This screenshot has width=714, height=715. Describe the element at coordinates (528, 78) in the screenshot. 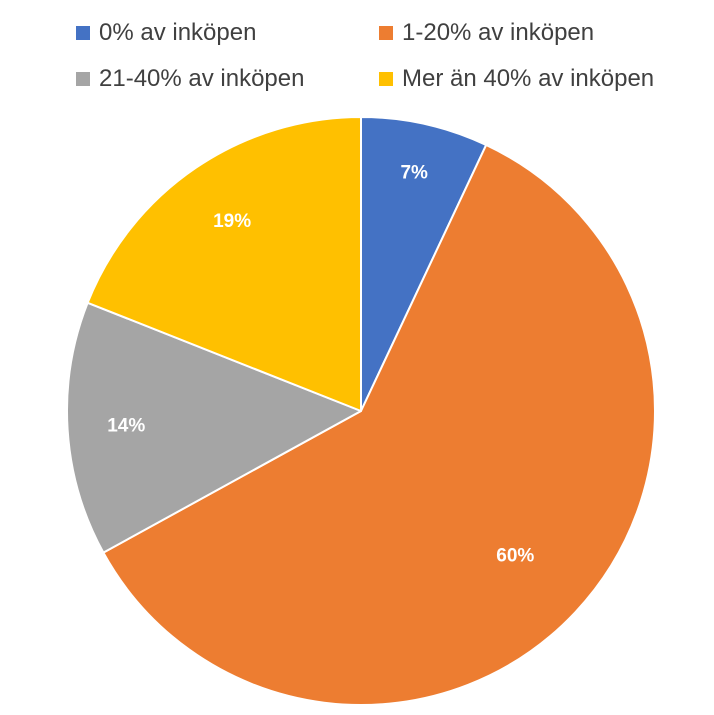

I see `legend-label-3: Mer än 40% av inköpen` at that location.